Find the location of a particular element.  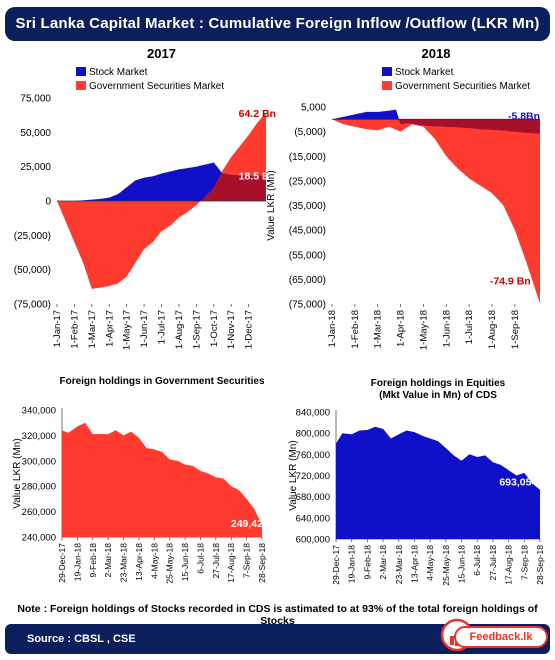

y-tick-label: 600,000 is located at coordinates (313, 540).